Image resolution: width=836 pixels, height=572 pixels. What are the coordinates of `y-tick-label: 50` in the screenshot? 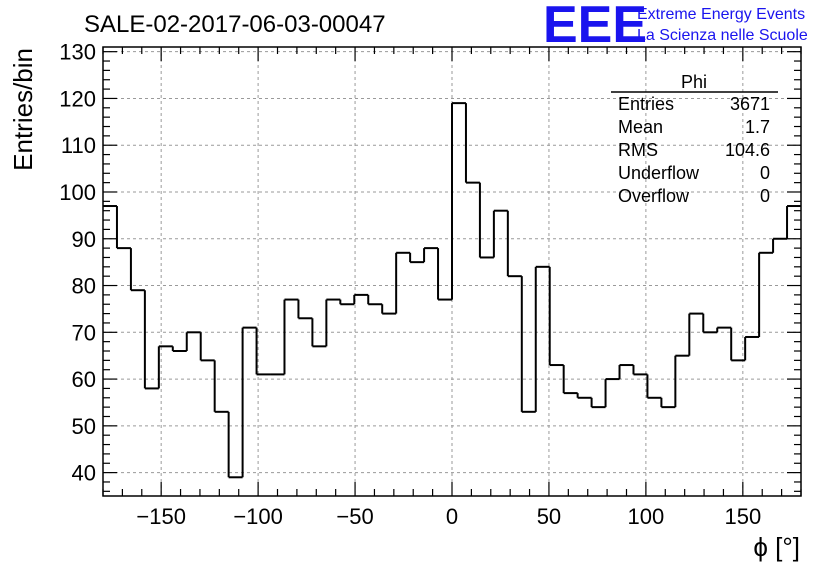 It's located at (84, 426).